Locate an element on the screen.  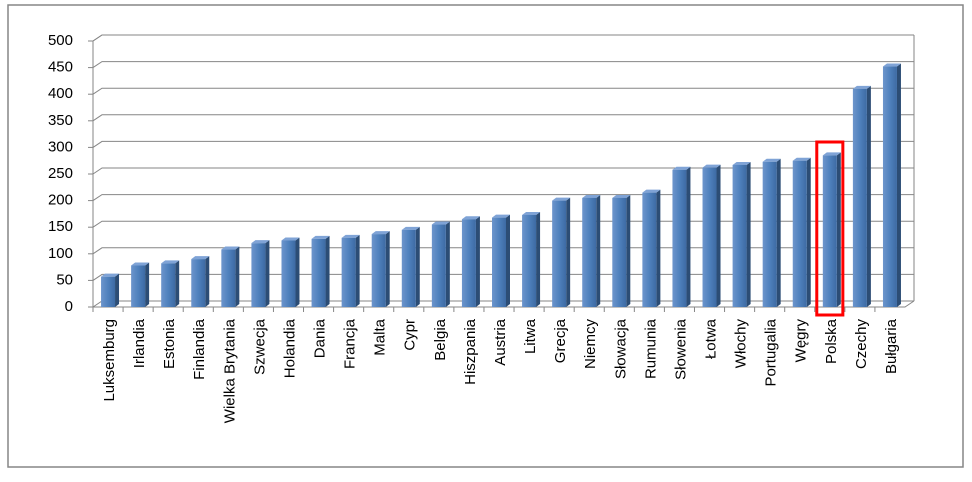
x-tick-label: Dania is located at coordinates (320, 338).